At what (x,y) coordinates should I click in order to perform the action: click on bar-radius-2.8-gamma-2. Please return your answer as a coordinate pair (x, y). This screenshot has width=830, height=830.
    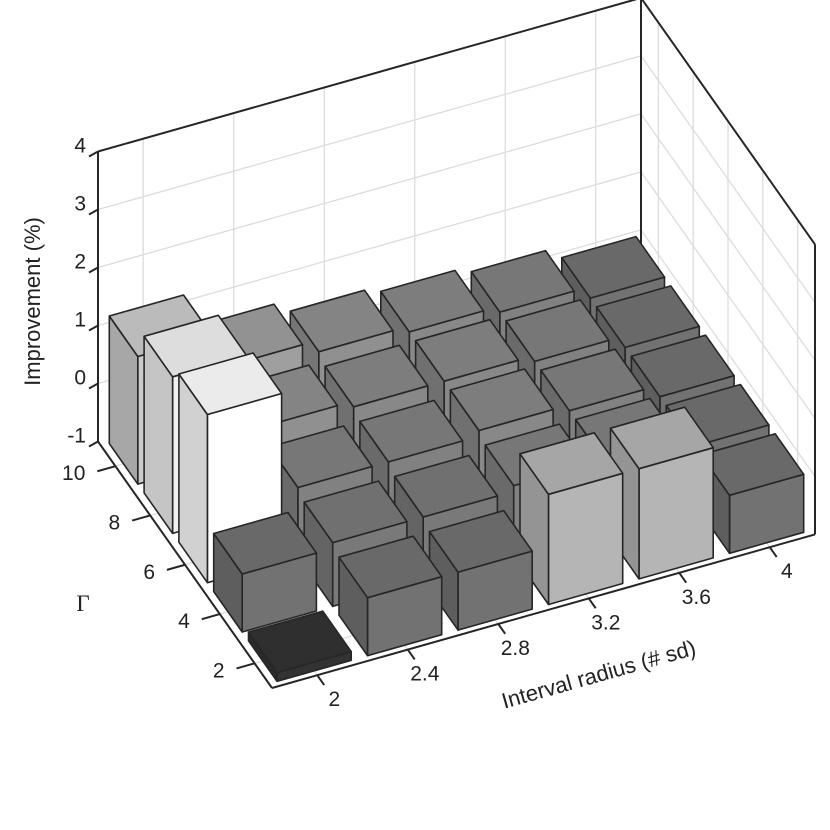
    Looking at the image, I should click on (481, 570).